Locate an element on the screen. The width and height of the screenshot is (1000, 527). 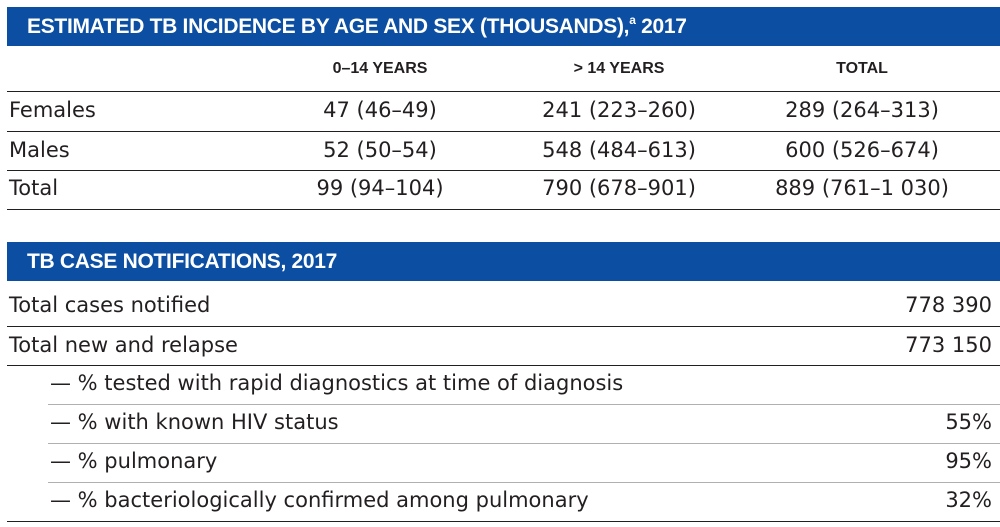
cell-total: 289 (264–313) is located at coordinates (862, 110).